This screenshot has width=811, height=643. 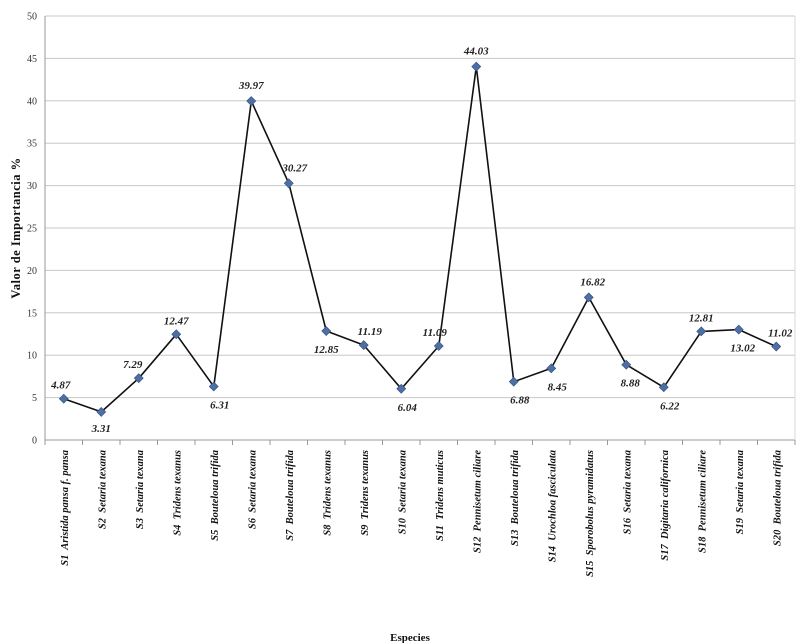 I want to click on x-category-label: S19 Setaria texana, so click(x=740, y=492).